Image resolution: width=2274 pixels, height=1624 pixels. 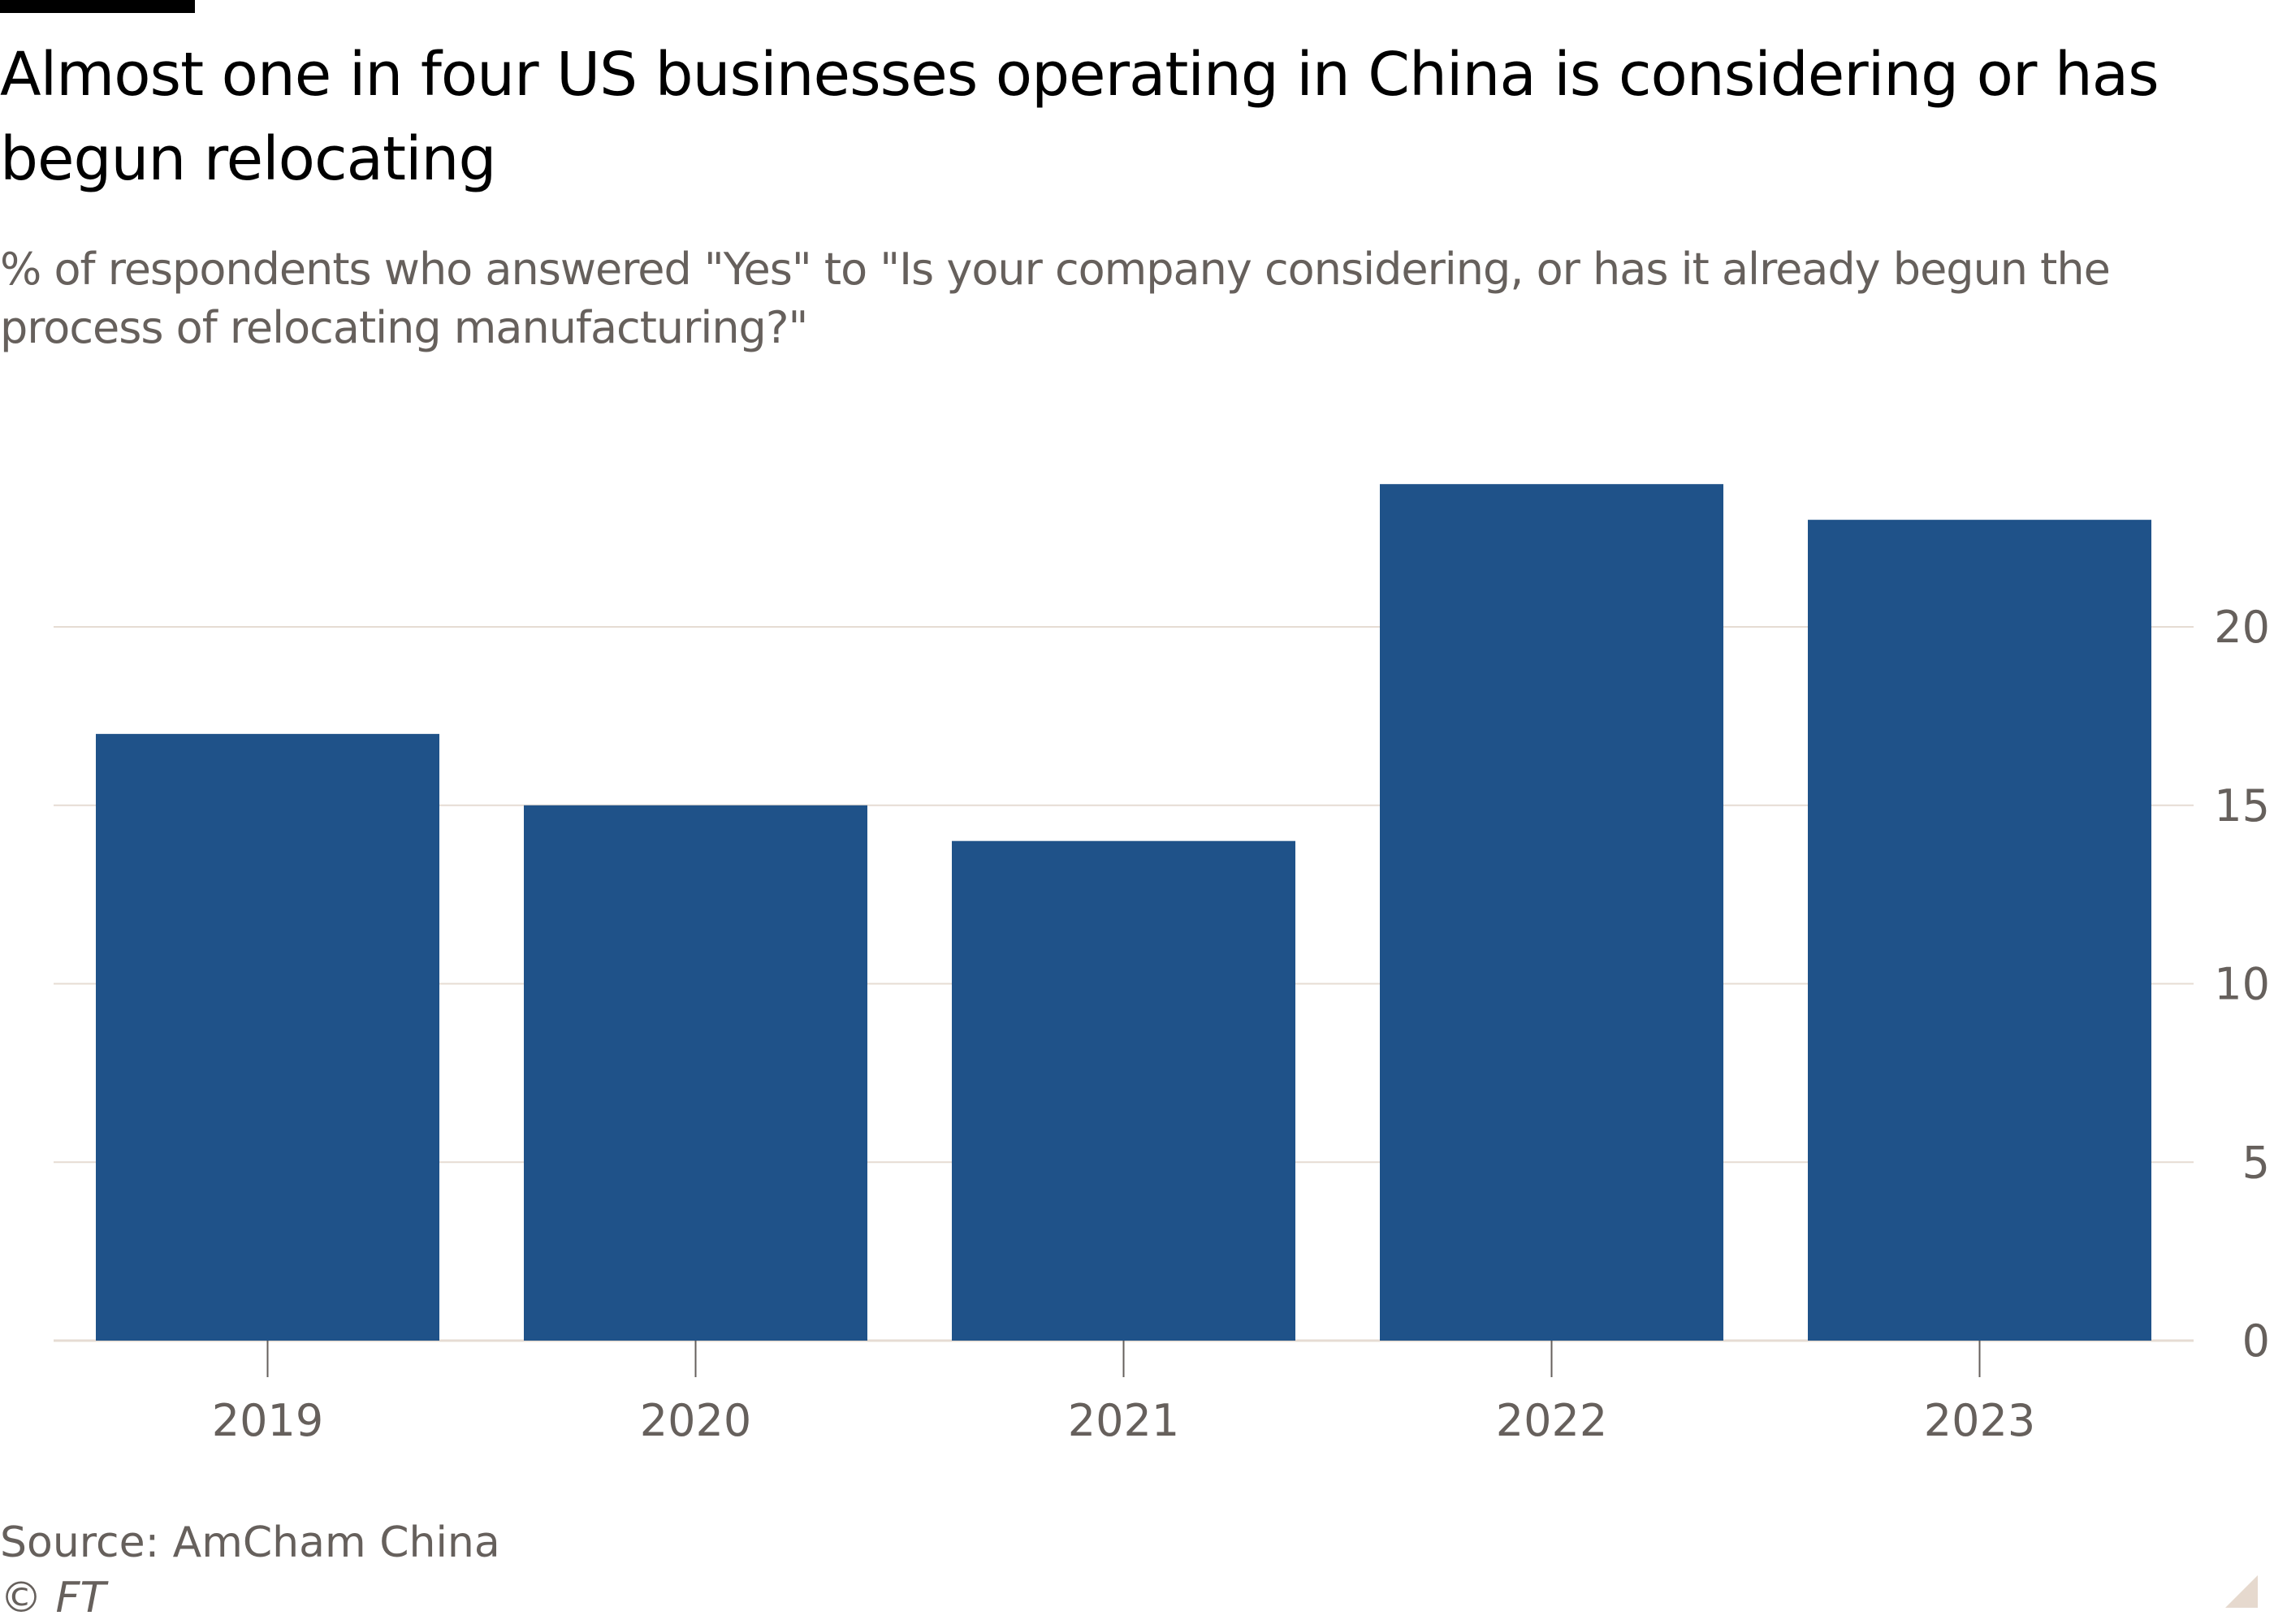 What do you see at coordinates (2242, 628) in the screenshot?
I see `y-tick-label: 20` at bounding box center [2242, 628].